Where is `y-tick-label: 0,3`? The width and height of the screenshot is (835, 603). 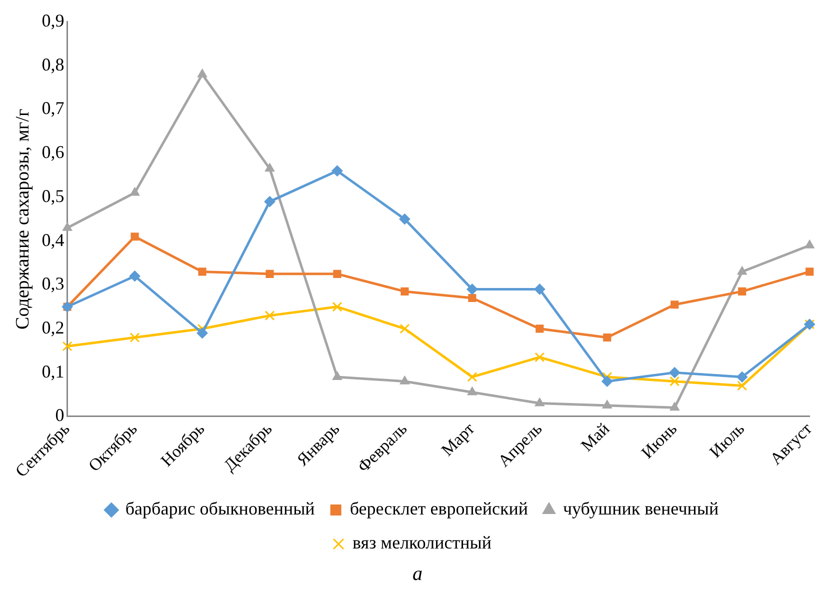 y-tick-label: 0,3 is located at coordinates (53, 284).